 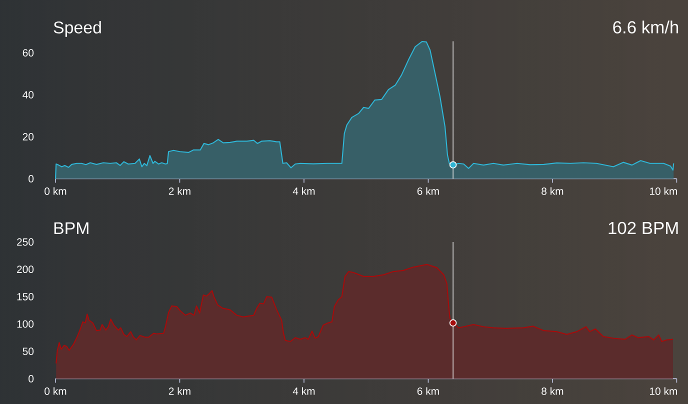 What do you see at coordinates (25, 270) in the screenshot?
I see `y-tick-label: 200` at bounding box center [25, 270].